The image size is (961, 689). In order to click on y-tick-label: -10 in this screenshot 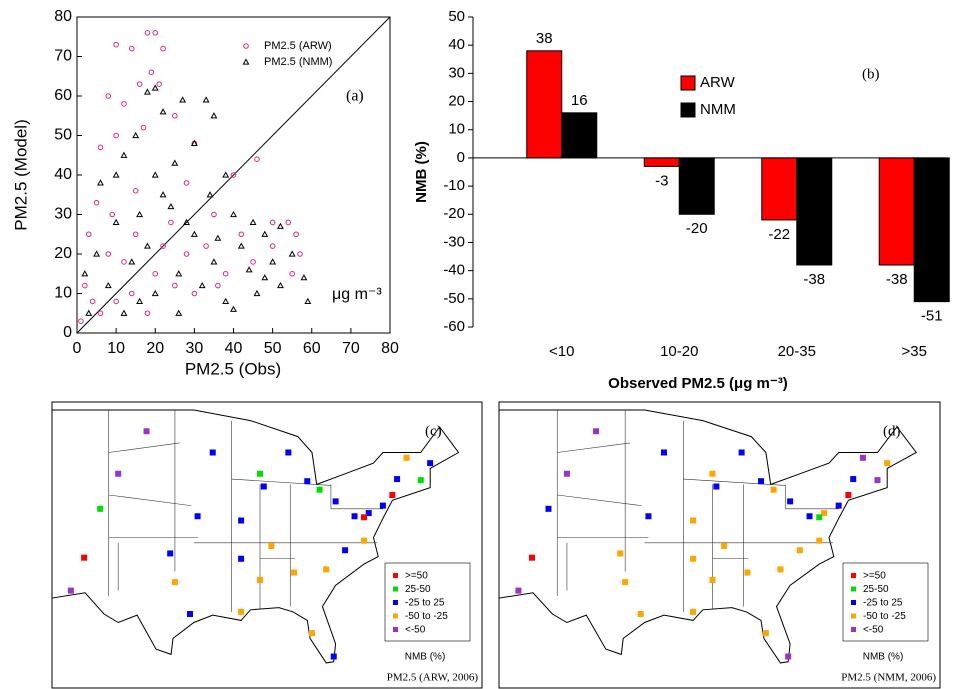, I will do `click(454, 185)`.